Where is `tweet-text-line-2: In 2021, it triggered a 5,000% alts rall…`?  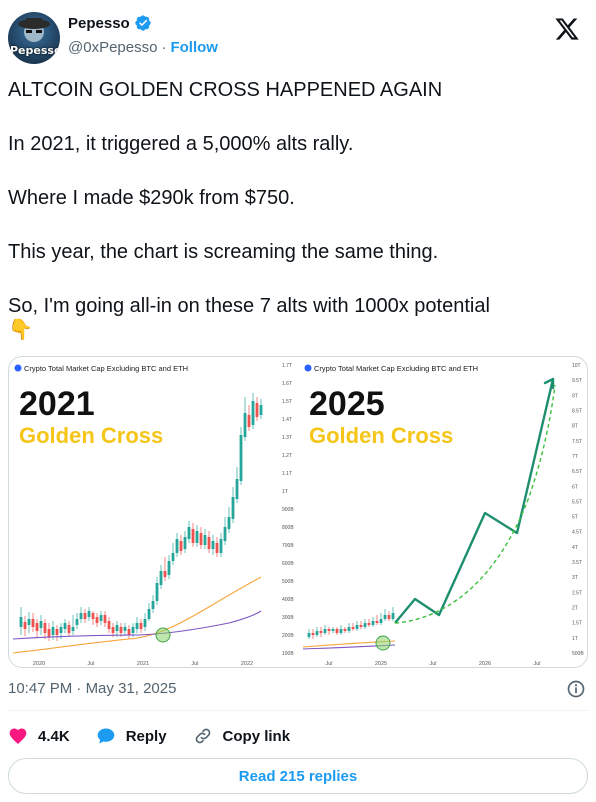
tweet-text-line-2: In 2021, it triggered a 5,000% alts rall… is located at coordinates (181, 144).